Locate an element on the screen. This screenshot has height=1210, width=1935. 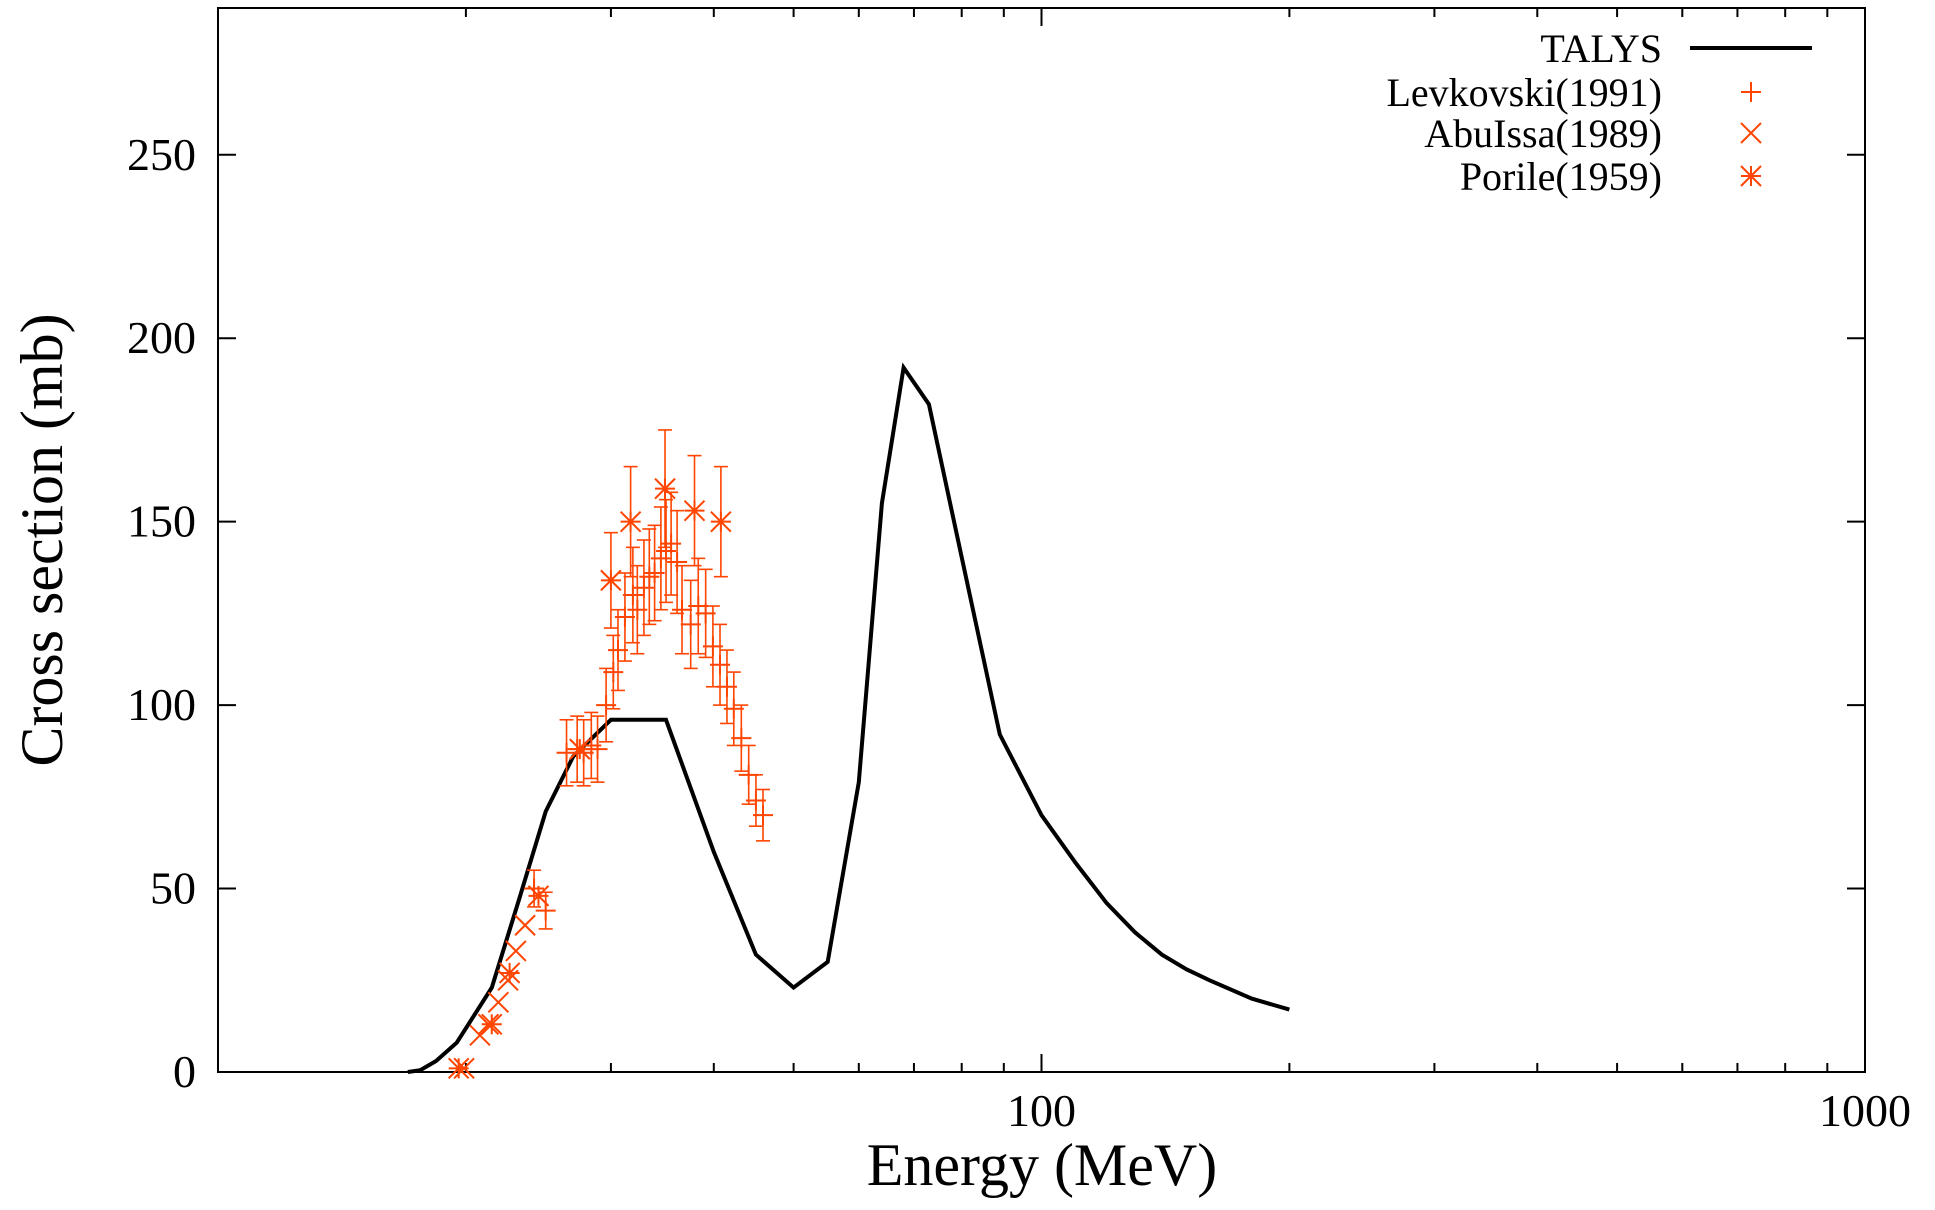
y-axis-title: Cross section (mb) is located at coordinates (42, 539).